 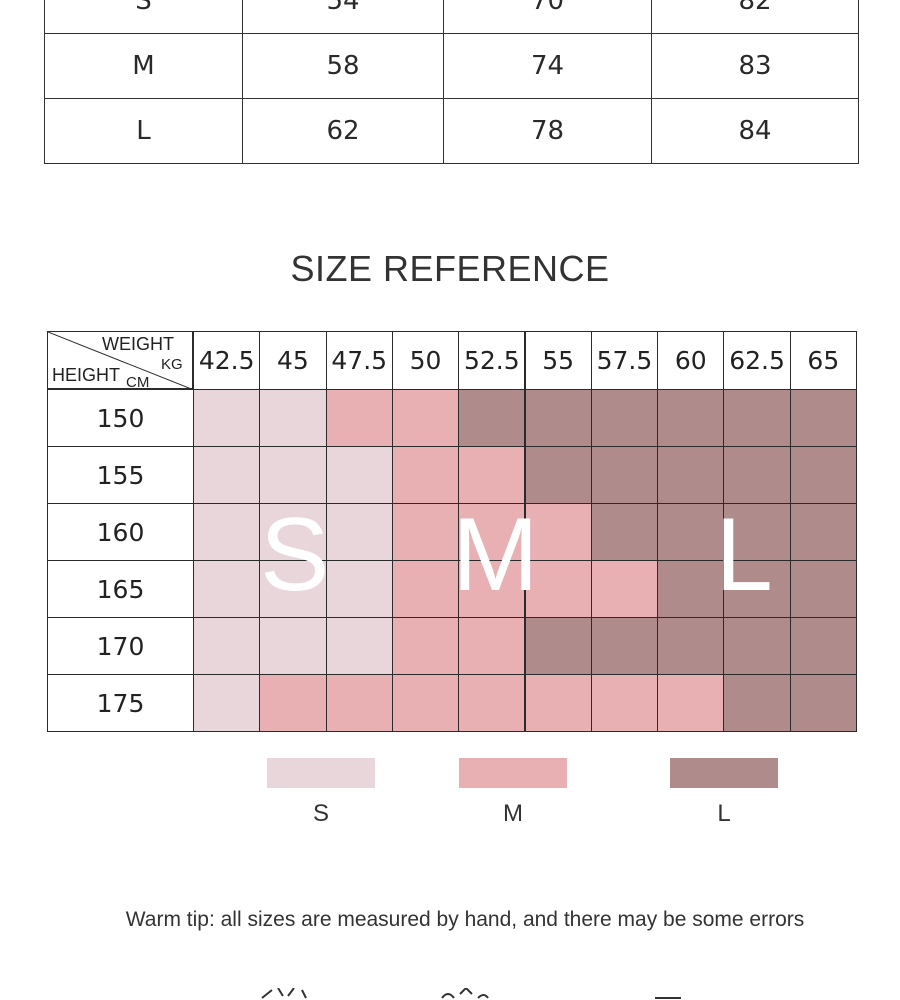 What do you see at coordinates (547, 131) in the screenshot?
I see `value-cell: 78` at bounding box center [547, 131].